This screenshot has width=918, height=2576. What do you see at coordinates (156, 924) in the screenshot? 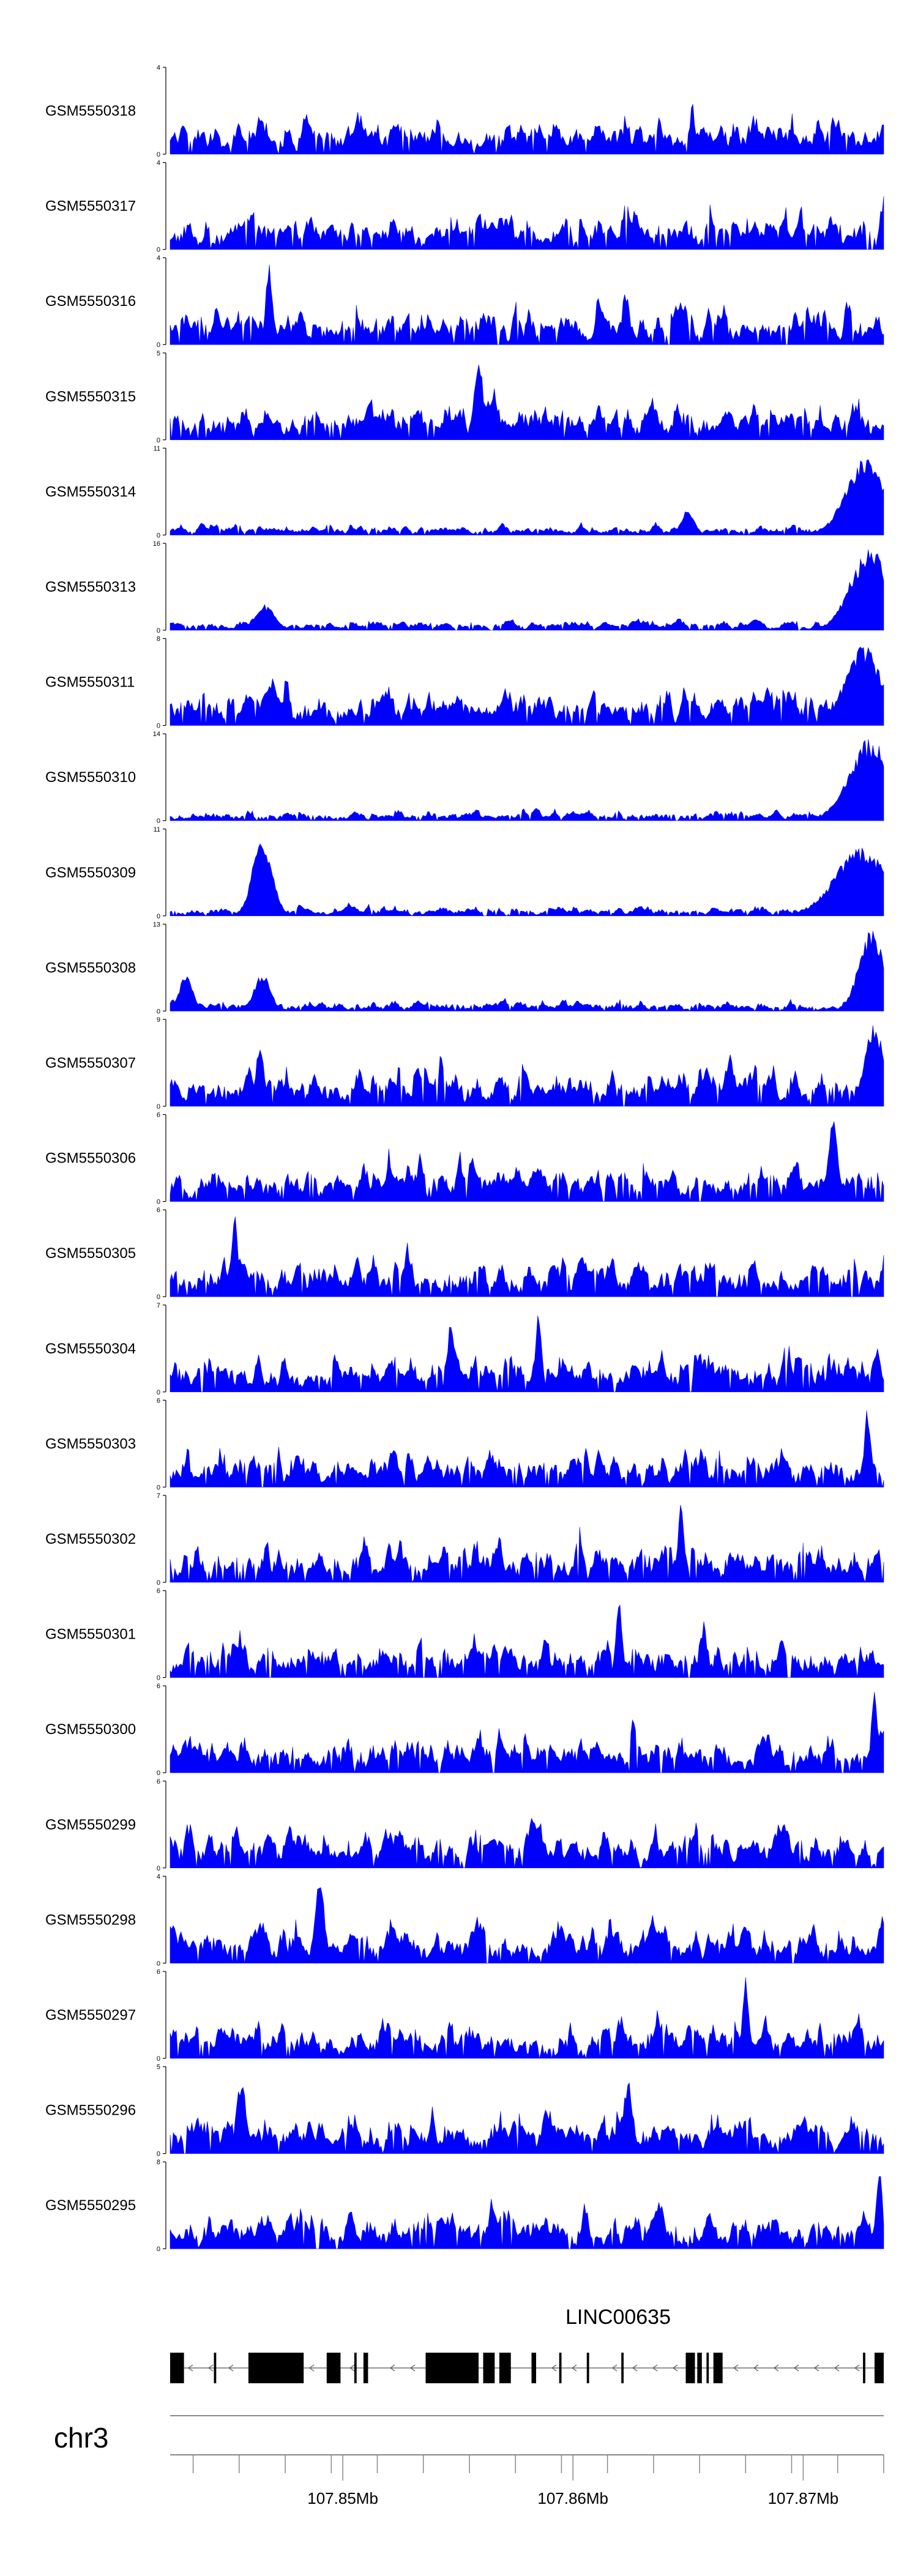
I see `y-tick-label-max: 13` at bounding box center [156, 924].